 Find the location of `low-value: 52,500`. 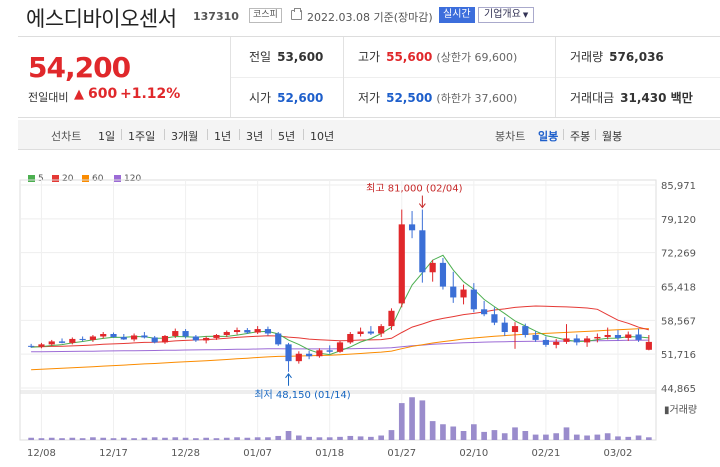

low-value: 52,500 is located at coordinates (409, 98).